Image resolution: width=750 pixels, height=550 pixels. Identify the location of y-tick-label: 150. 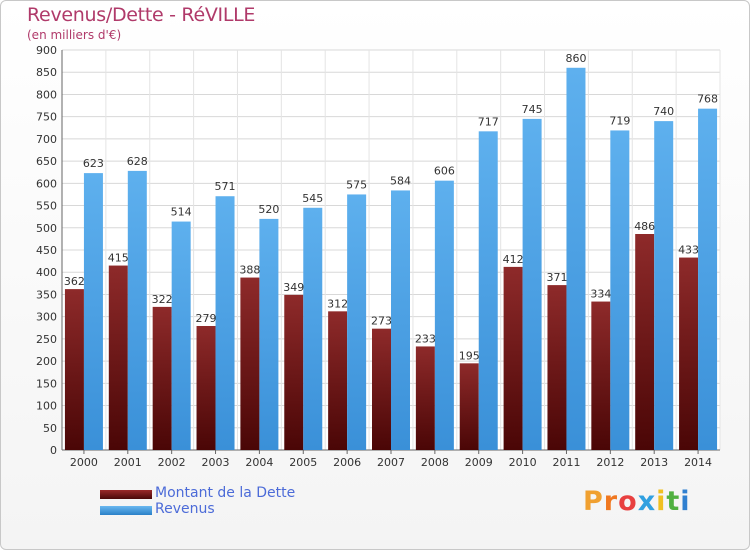
(46, 383).